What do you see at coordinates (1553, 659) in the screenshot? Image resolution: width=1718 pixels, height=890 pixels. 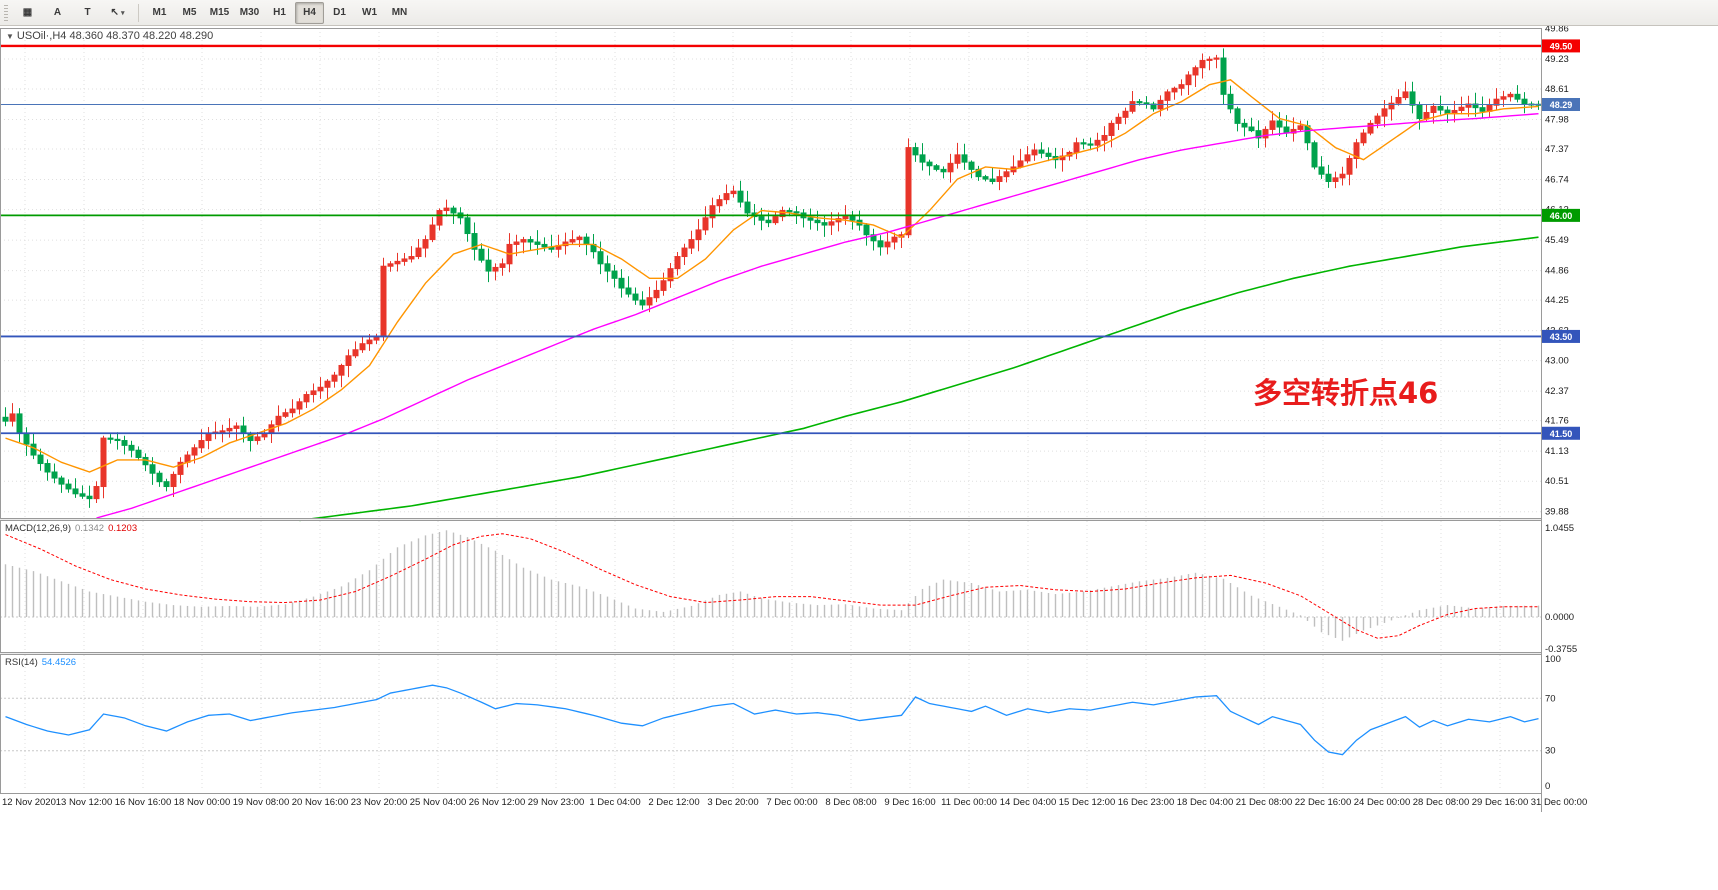 I see `rsi-axis-label: 100` at bounding box center [1553, 659].